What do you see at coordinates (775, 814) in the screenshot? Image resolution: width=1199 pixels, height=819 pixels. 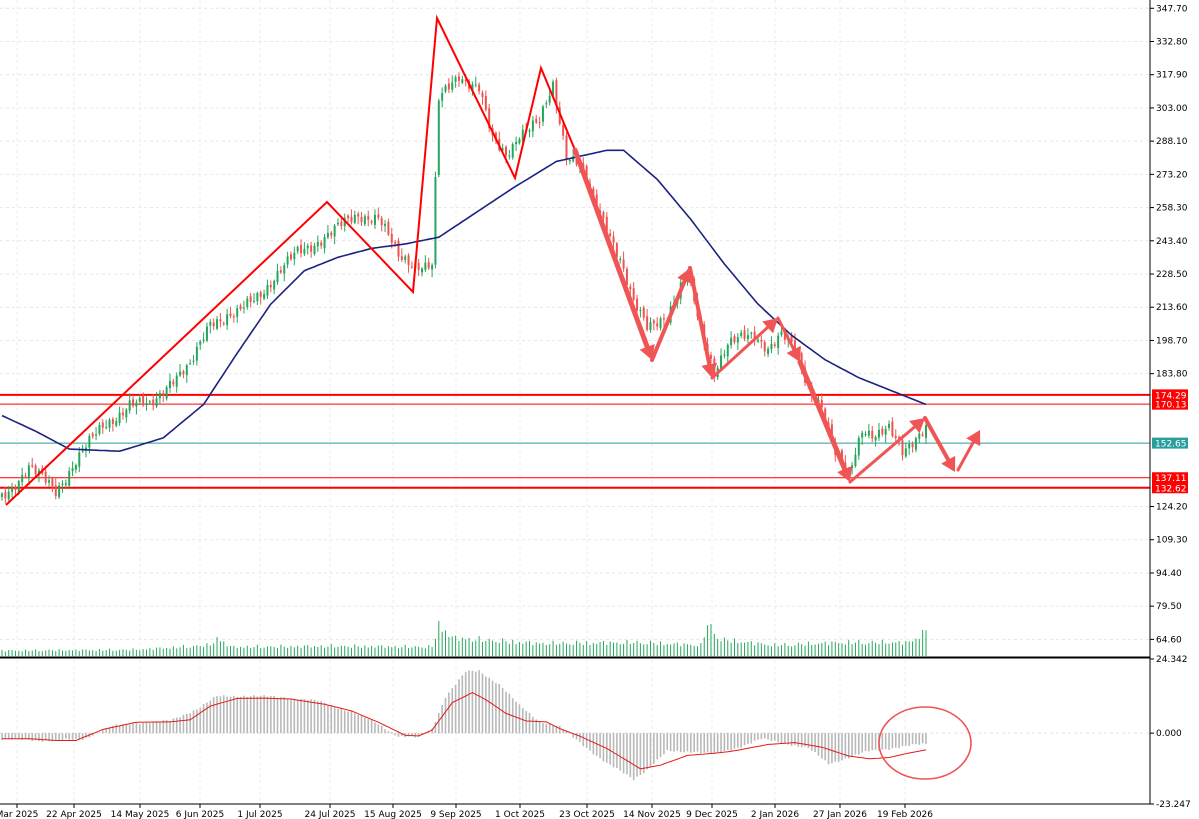 I see `time-tick-label: 2 Jan 2026` at bounding box center [775, 814].